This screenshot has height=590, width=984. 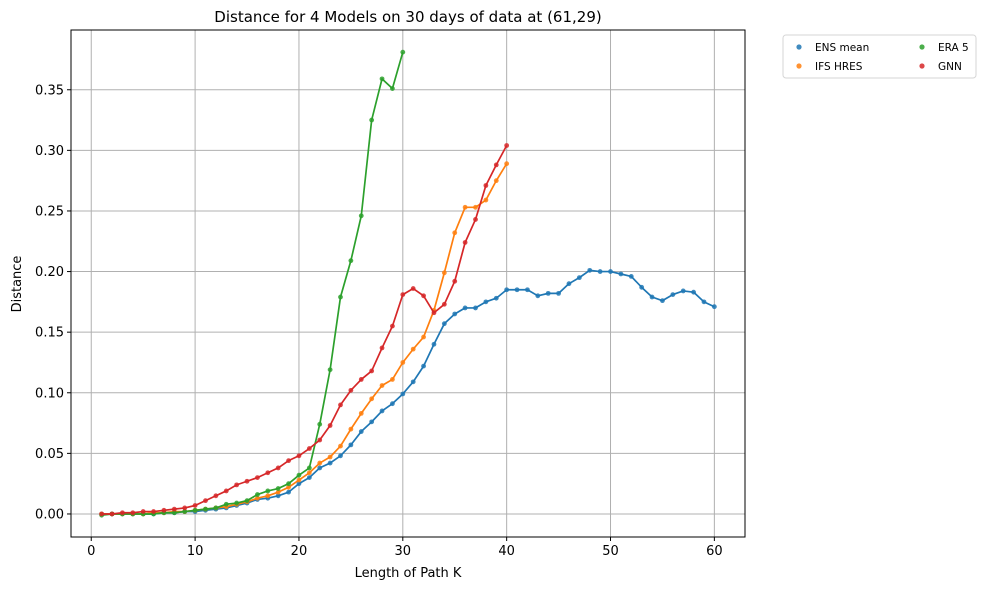 What do you see at coordinates (91, 551) in the screenshot?
I see `x-tick-label: 0` at bounding box center [91, 551].